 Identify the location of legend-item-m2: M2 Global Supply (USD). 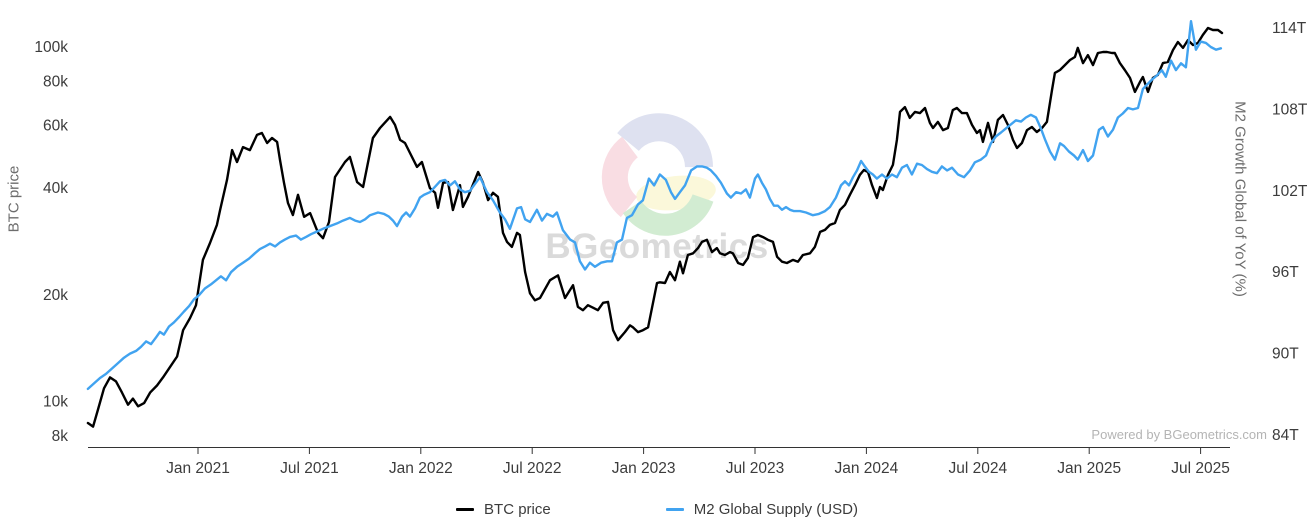
(761, 509).